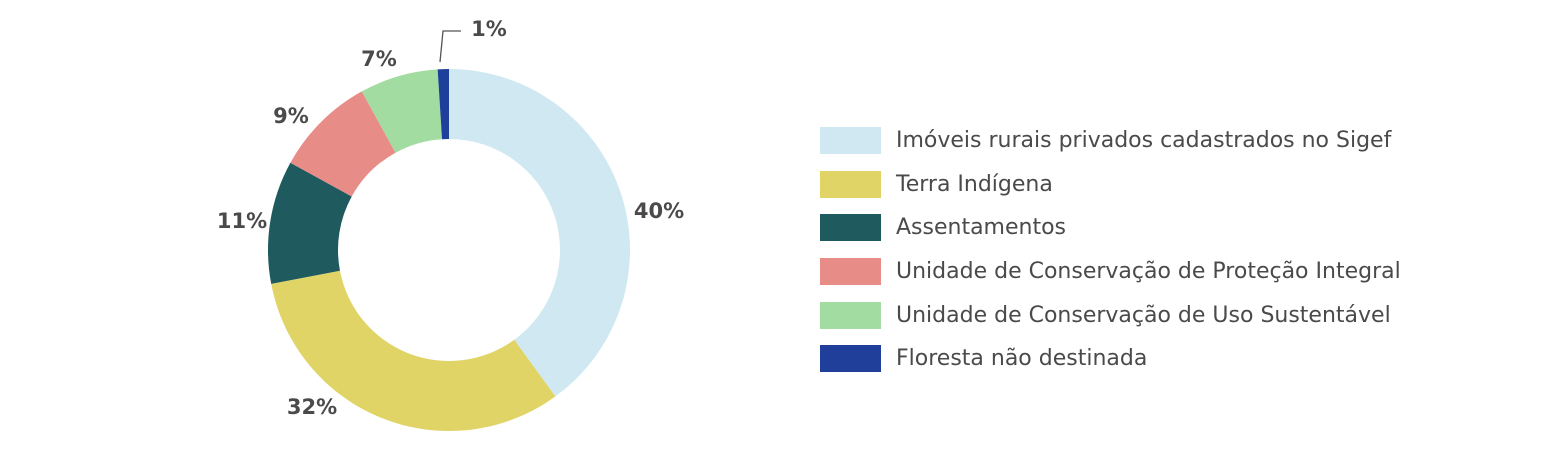  I want to click on legend-item-floresta: Floresta não destinada, so click(1110, 359).